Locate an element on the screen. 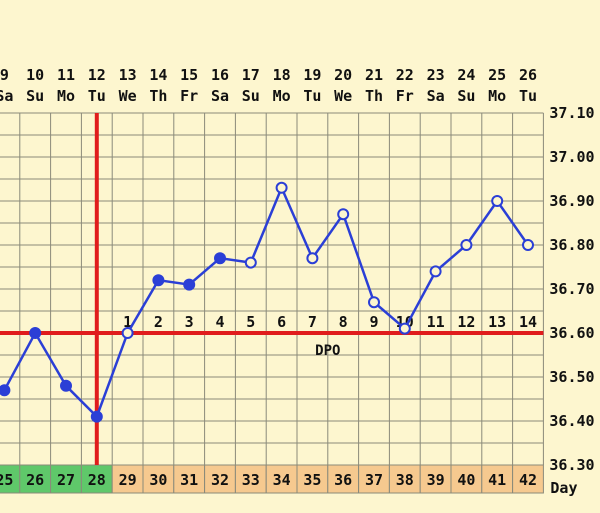 The width and height of the screenshot is (600, 513). date-label: 24 is located at coordinates (466, 75).